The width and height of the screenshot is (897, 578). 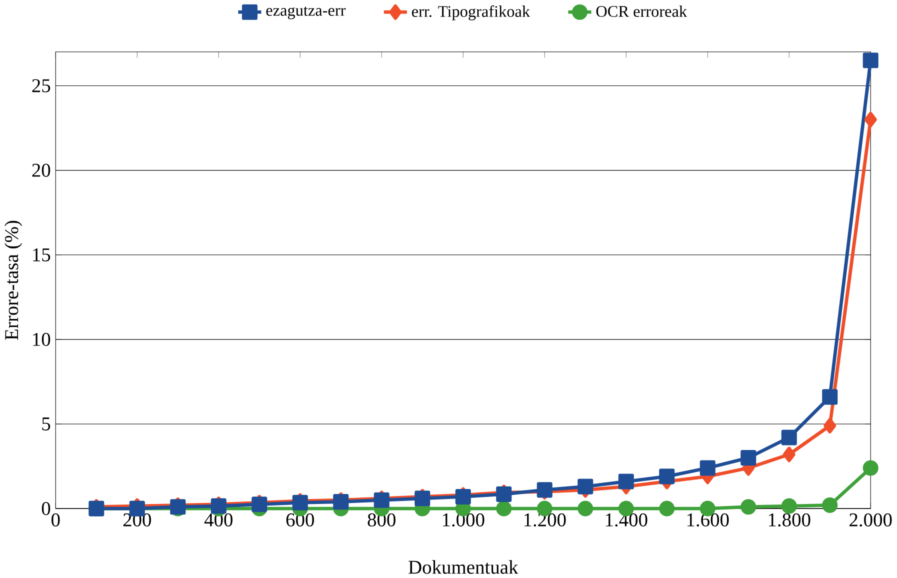 What do you see at coordinates (627, 519) in the screenshot?
I see `x-tick-label: 1.400` at bounding box center [627, 519].